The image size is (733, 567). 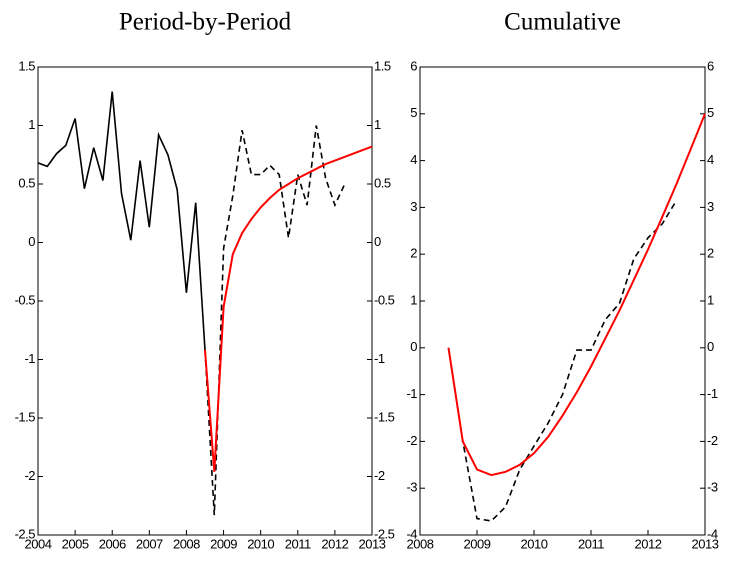 What do you see at coordinates (112, 543) in the screenshot?
I see `x-tick-label: 2006` at bounding box center [112, 543].